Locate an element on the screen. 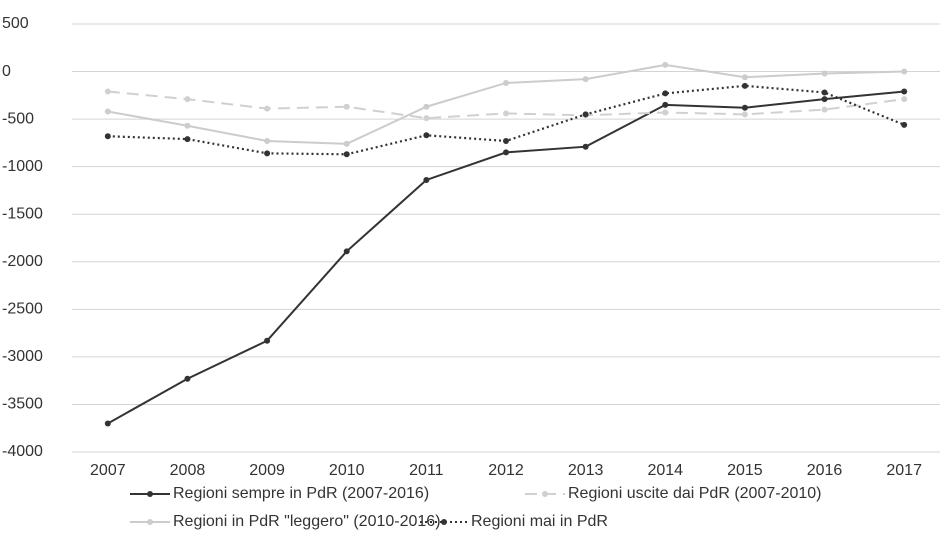 This screenshot has width=948, height=551. y-tick-label: -1000 is located at coordinates (22, 166).